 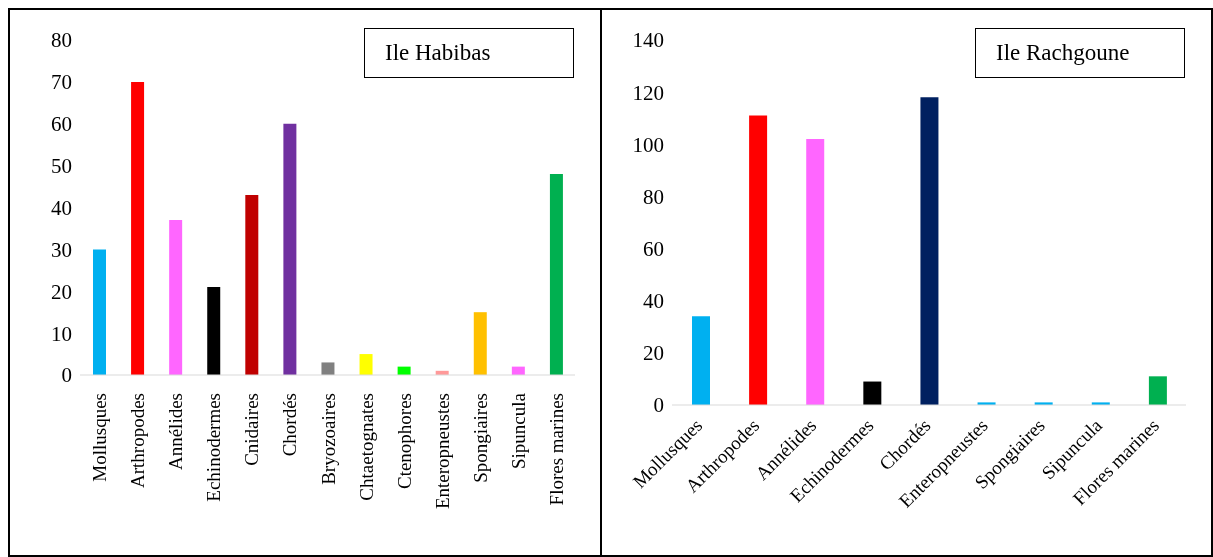 I want to click on x-tick-label: Ctenophores, so click(x=404, y=441).